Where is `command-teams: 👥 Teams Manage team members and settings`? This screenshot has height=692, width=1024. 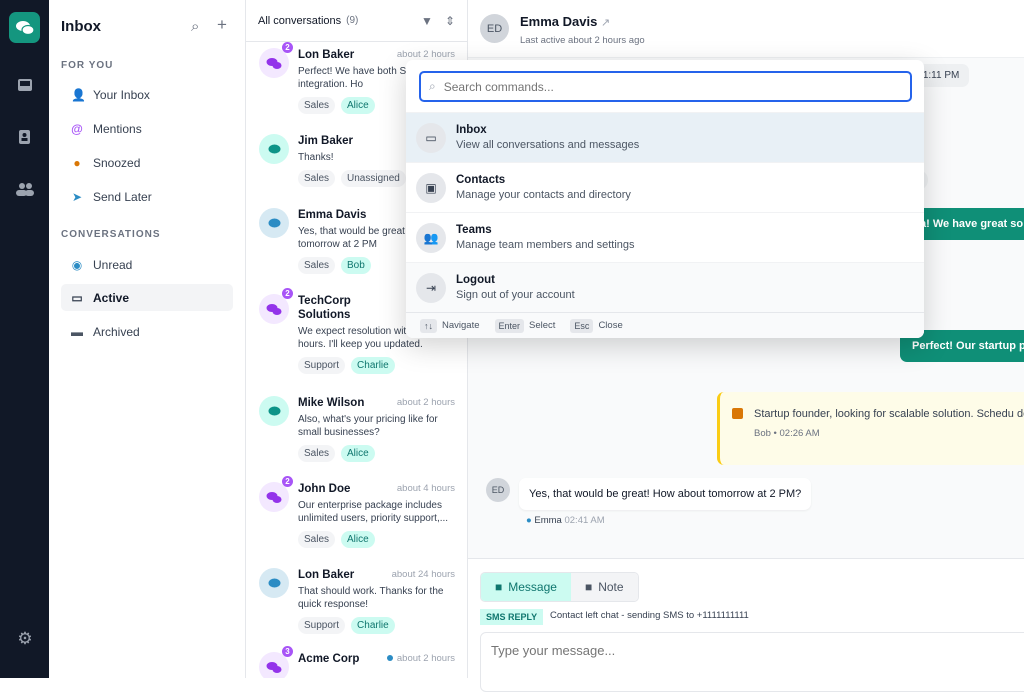 command-teams: 👥 Teams Manage team members and settings is located at coordinates (665, 237).